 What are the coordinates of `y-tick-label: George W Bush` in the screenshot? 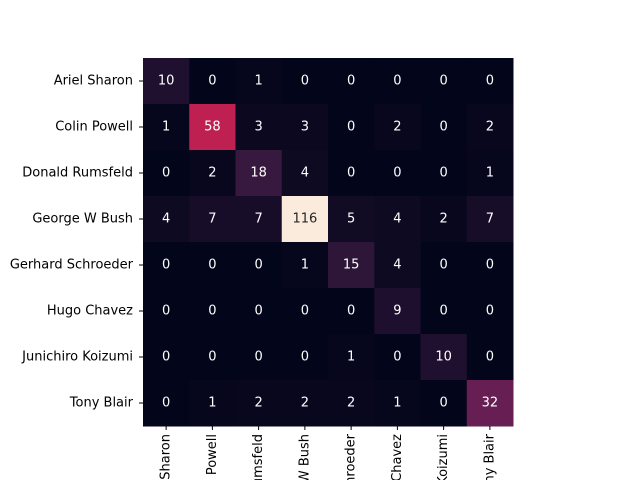 It's located at (82, 219).